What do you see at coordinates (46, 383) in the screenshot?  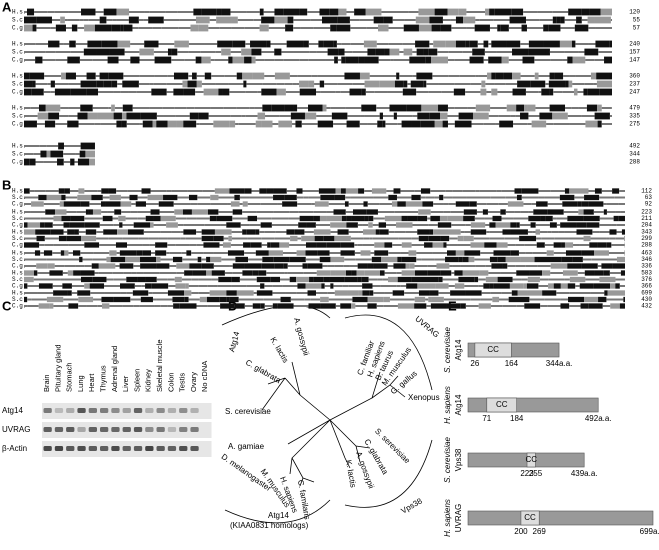 I see `tissue-label: Brain` at bounding box center [46, 383].